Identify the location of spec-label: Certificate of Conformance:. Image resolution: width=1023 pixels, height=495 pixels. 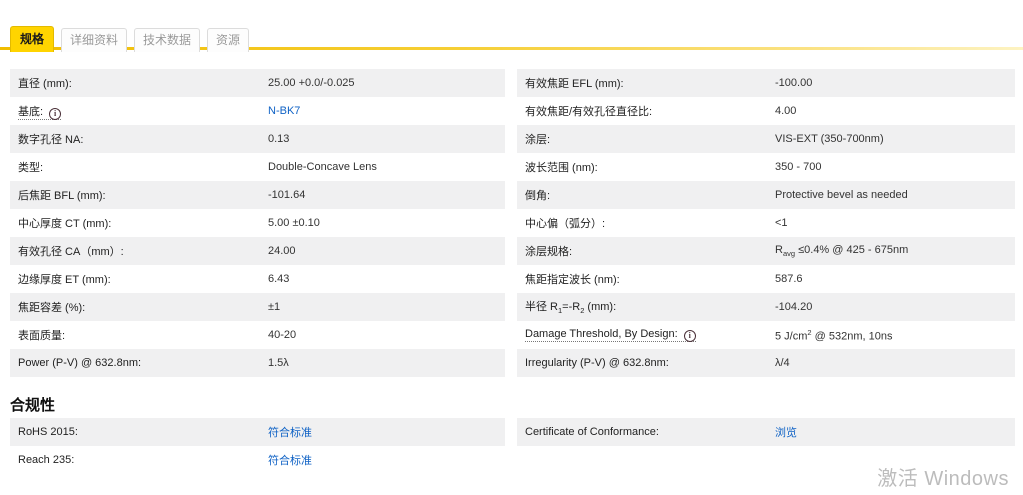
(592, 432).